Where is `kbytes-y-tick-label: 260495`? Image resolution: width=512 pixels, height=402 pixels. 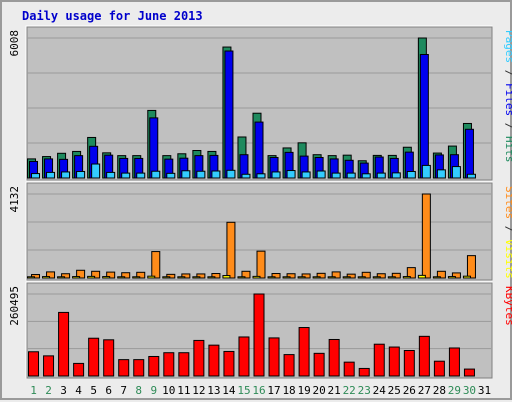
kbytes-y-tick-label: 260495 is located at coordinates (14, 306).